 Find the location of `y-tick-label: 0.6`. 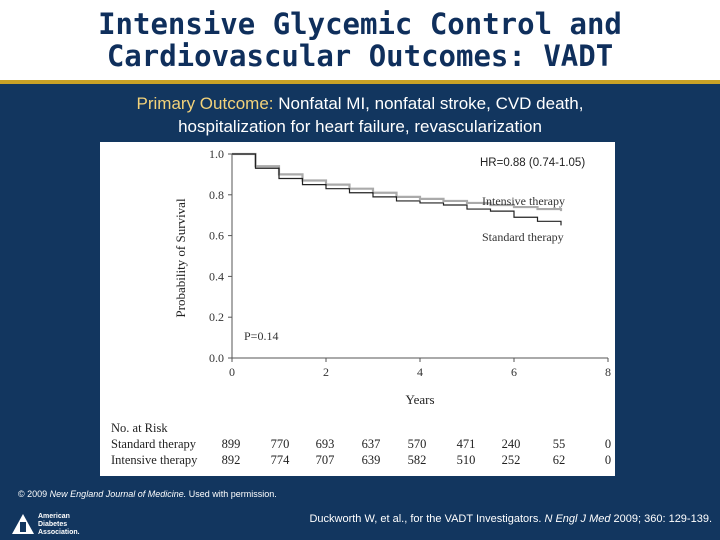

y-tick-label: 0.6 is located at coordinates (216, 236).